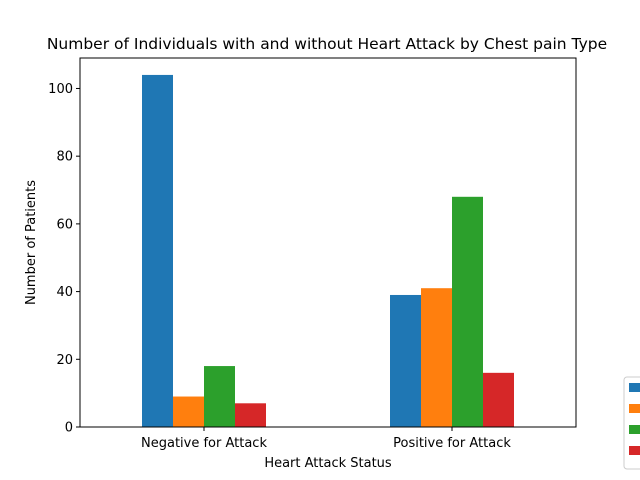 The width and height of the screenshot is (640, 480). I want to click on y-tick-label: 60, so click(64, 224).